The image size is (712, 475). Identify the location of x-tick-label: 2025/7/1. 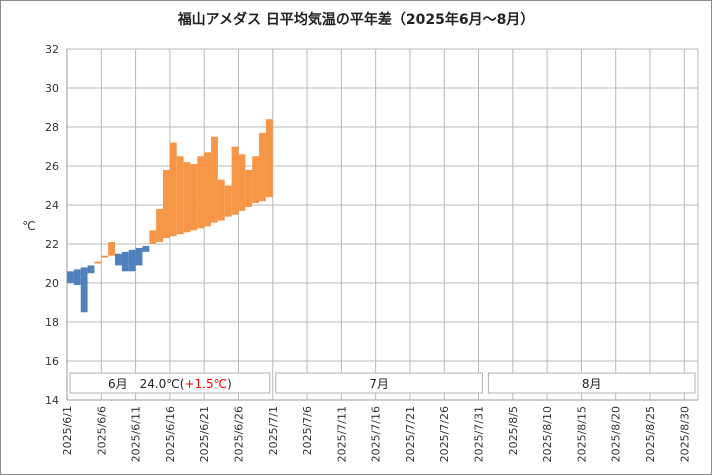
(273, 430).